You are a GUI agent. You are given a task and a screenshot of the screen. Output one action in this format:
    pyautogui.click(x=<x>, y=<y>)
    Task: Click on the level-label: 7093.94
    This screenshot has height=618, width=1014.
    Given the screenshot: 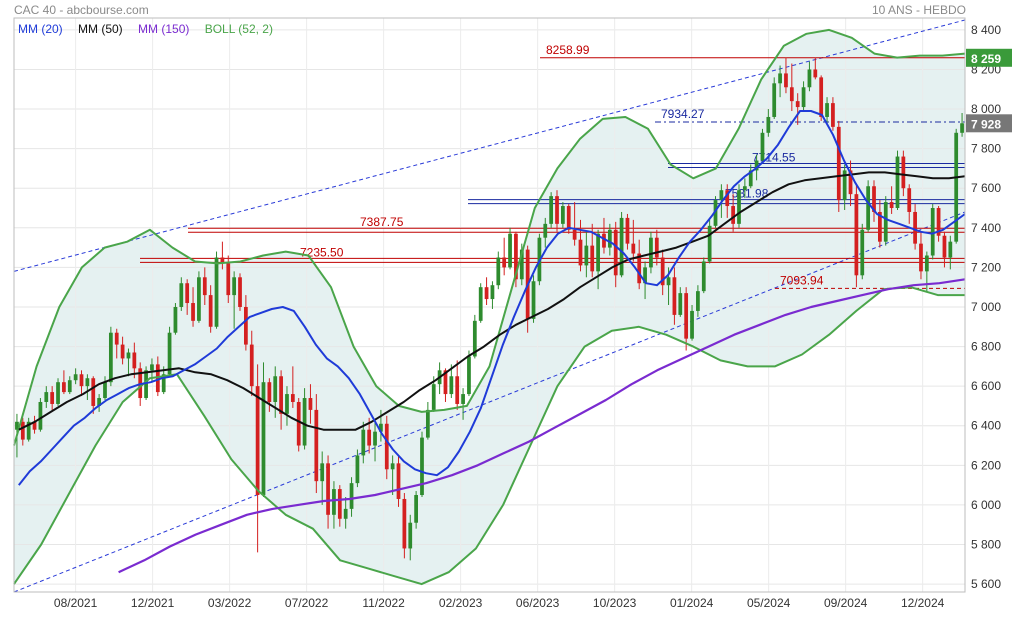 What is the action you would take?
    pyautogui.click(x=802, y=280)
    